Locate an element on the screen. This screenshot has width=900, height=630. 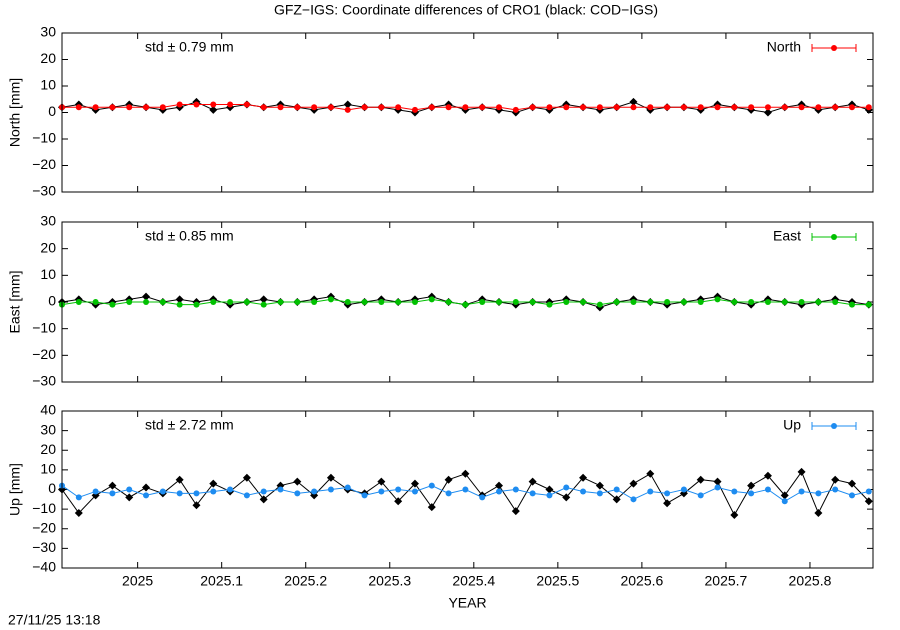
y-tick-label: 0 is located at coordinates (52, 111).